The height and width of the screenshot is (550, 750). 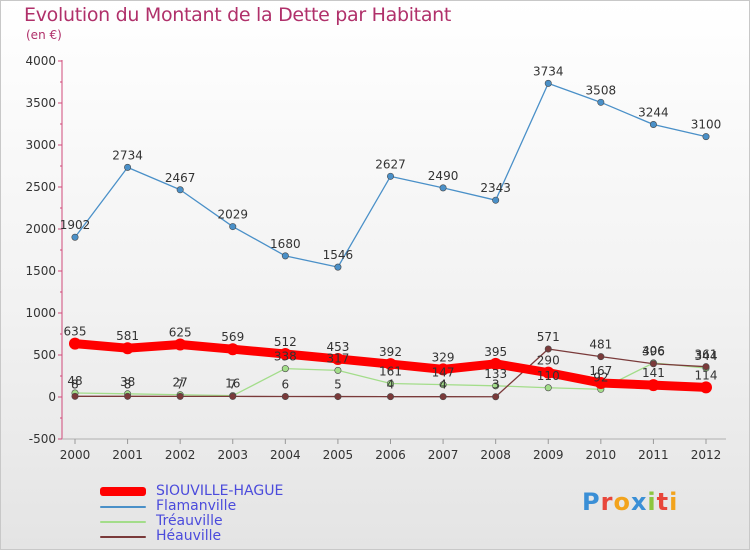 What do you see at coordinates (706, 355) in the screenshot?
I see `data-label-3: 361` at bounding box center [706, 355].